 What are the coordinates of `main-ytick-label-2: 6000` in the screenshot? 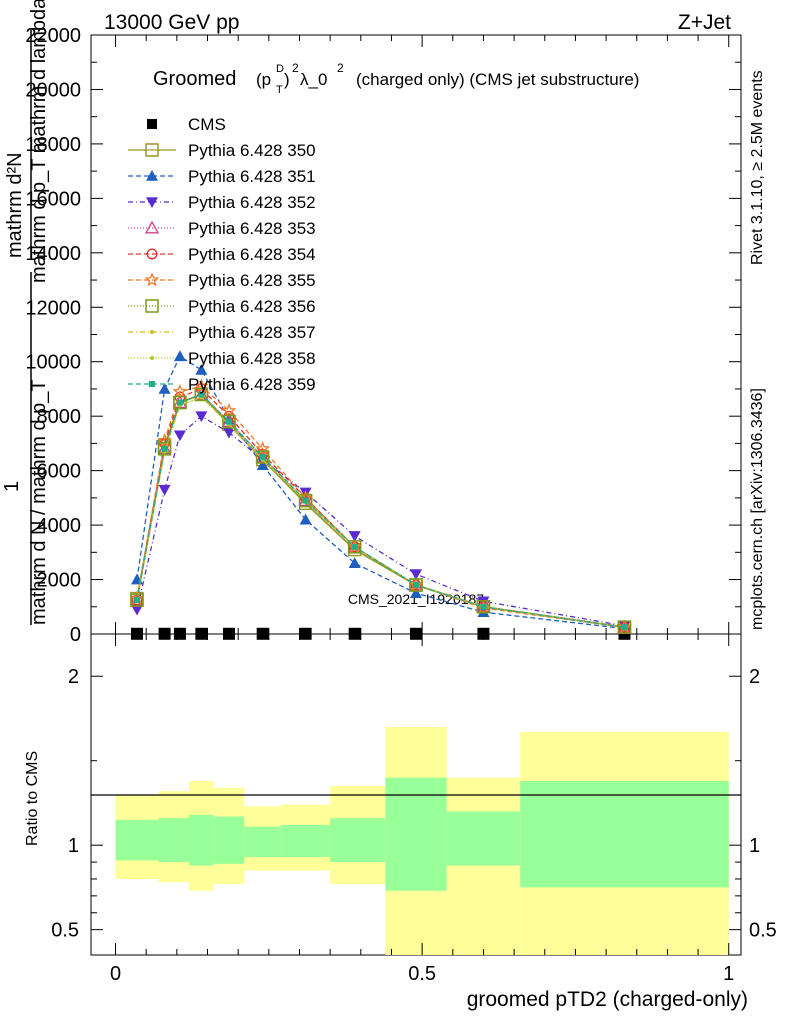 It's located at (59, 472).